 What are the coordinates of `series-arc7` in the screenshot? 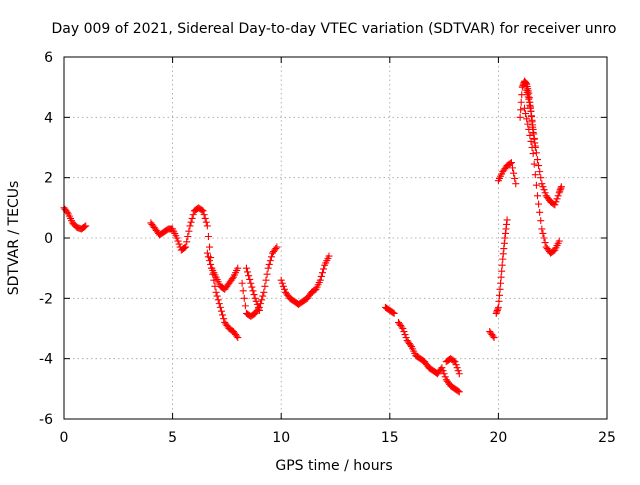 It's located at (389, 310).